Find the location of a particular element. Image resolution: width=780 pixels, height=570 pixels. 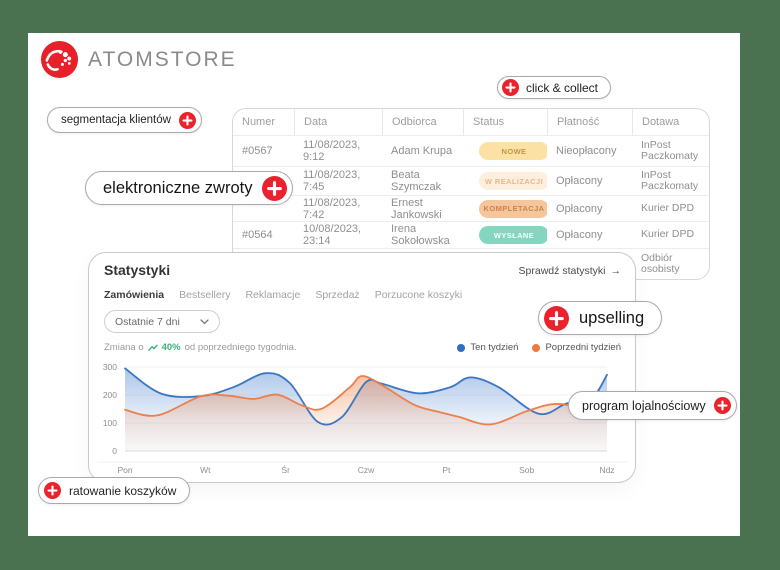

cell-status: NOWE is located at coordinates (505, 151).